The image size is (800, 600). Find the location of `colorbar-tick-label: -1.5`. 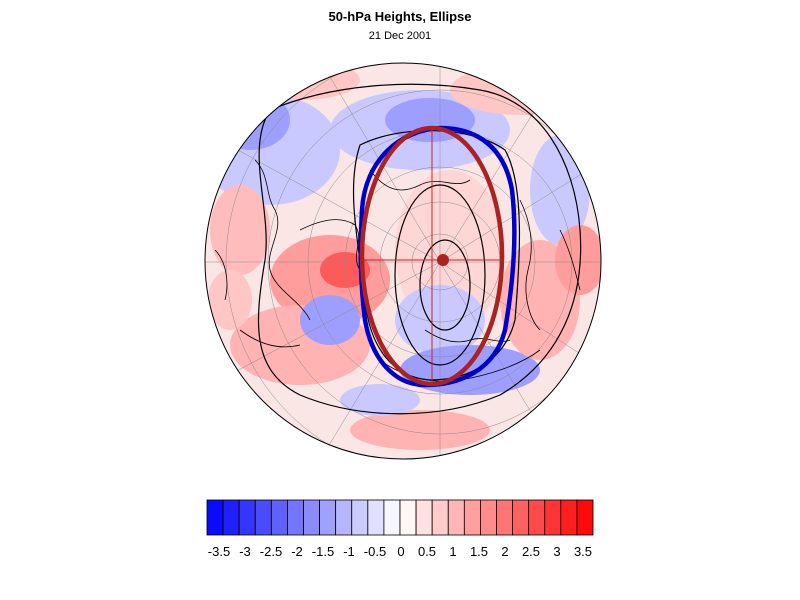

colorbar-tick-label: -1.5 is located at coordinates (323, 551).